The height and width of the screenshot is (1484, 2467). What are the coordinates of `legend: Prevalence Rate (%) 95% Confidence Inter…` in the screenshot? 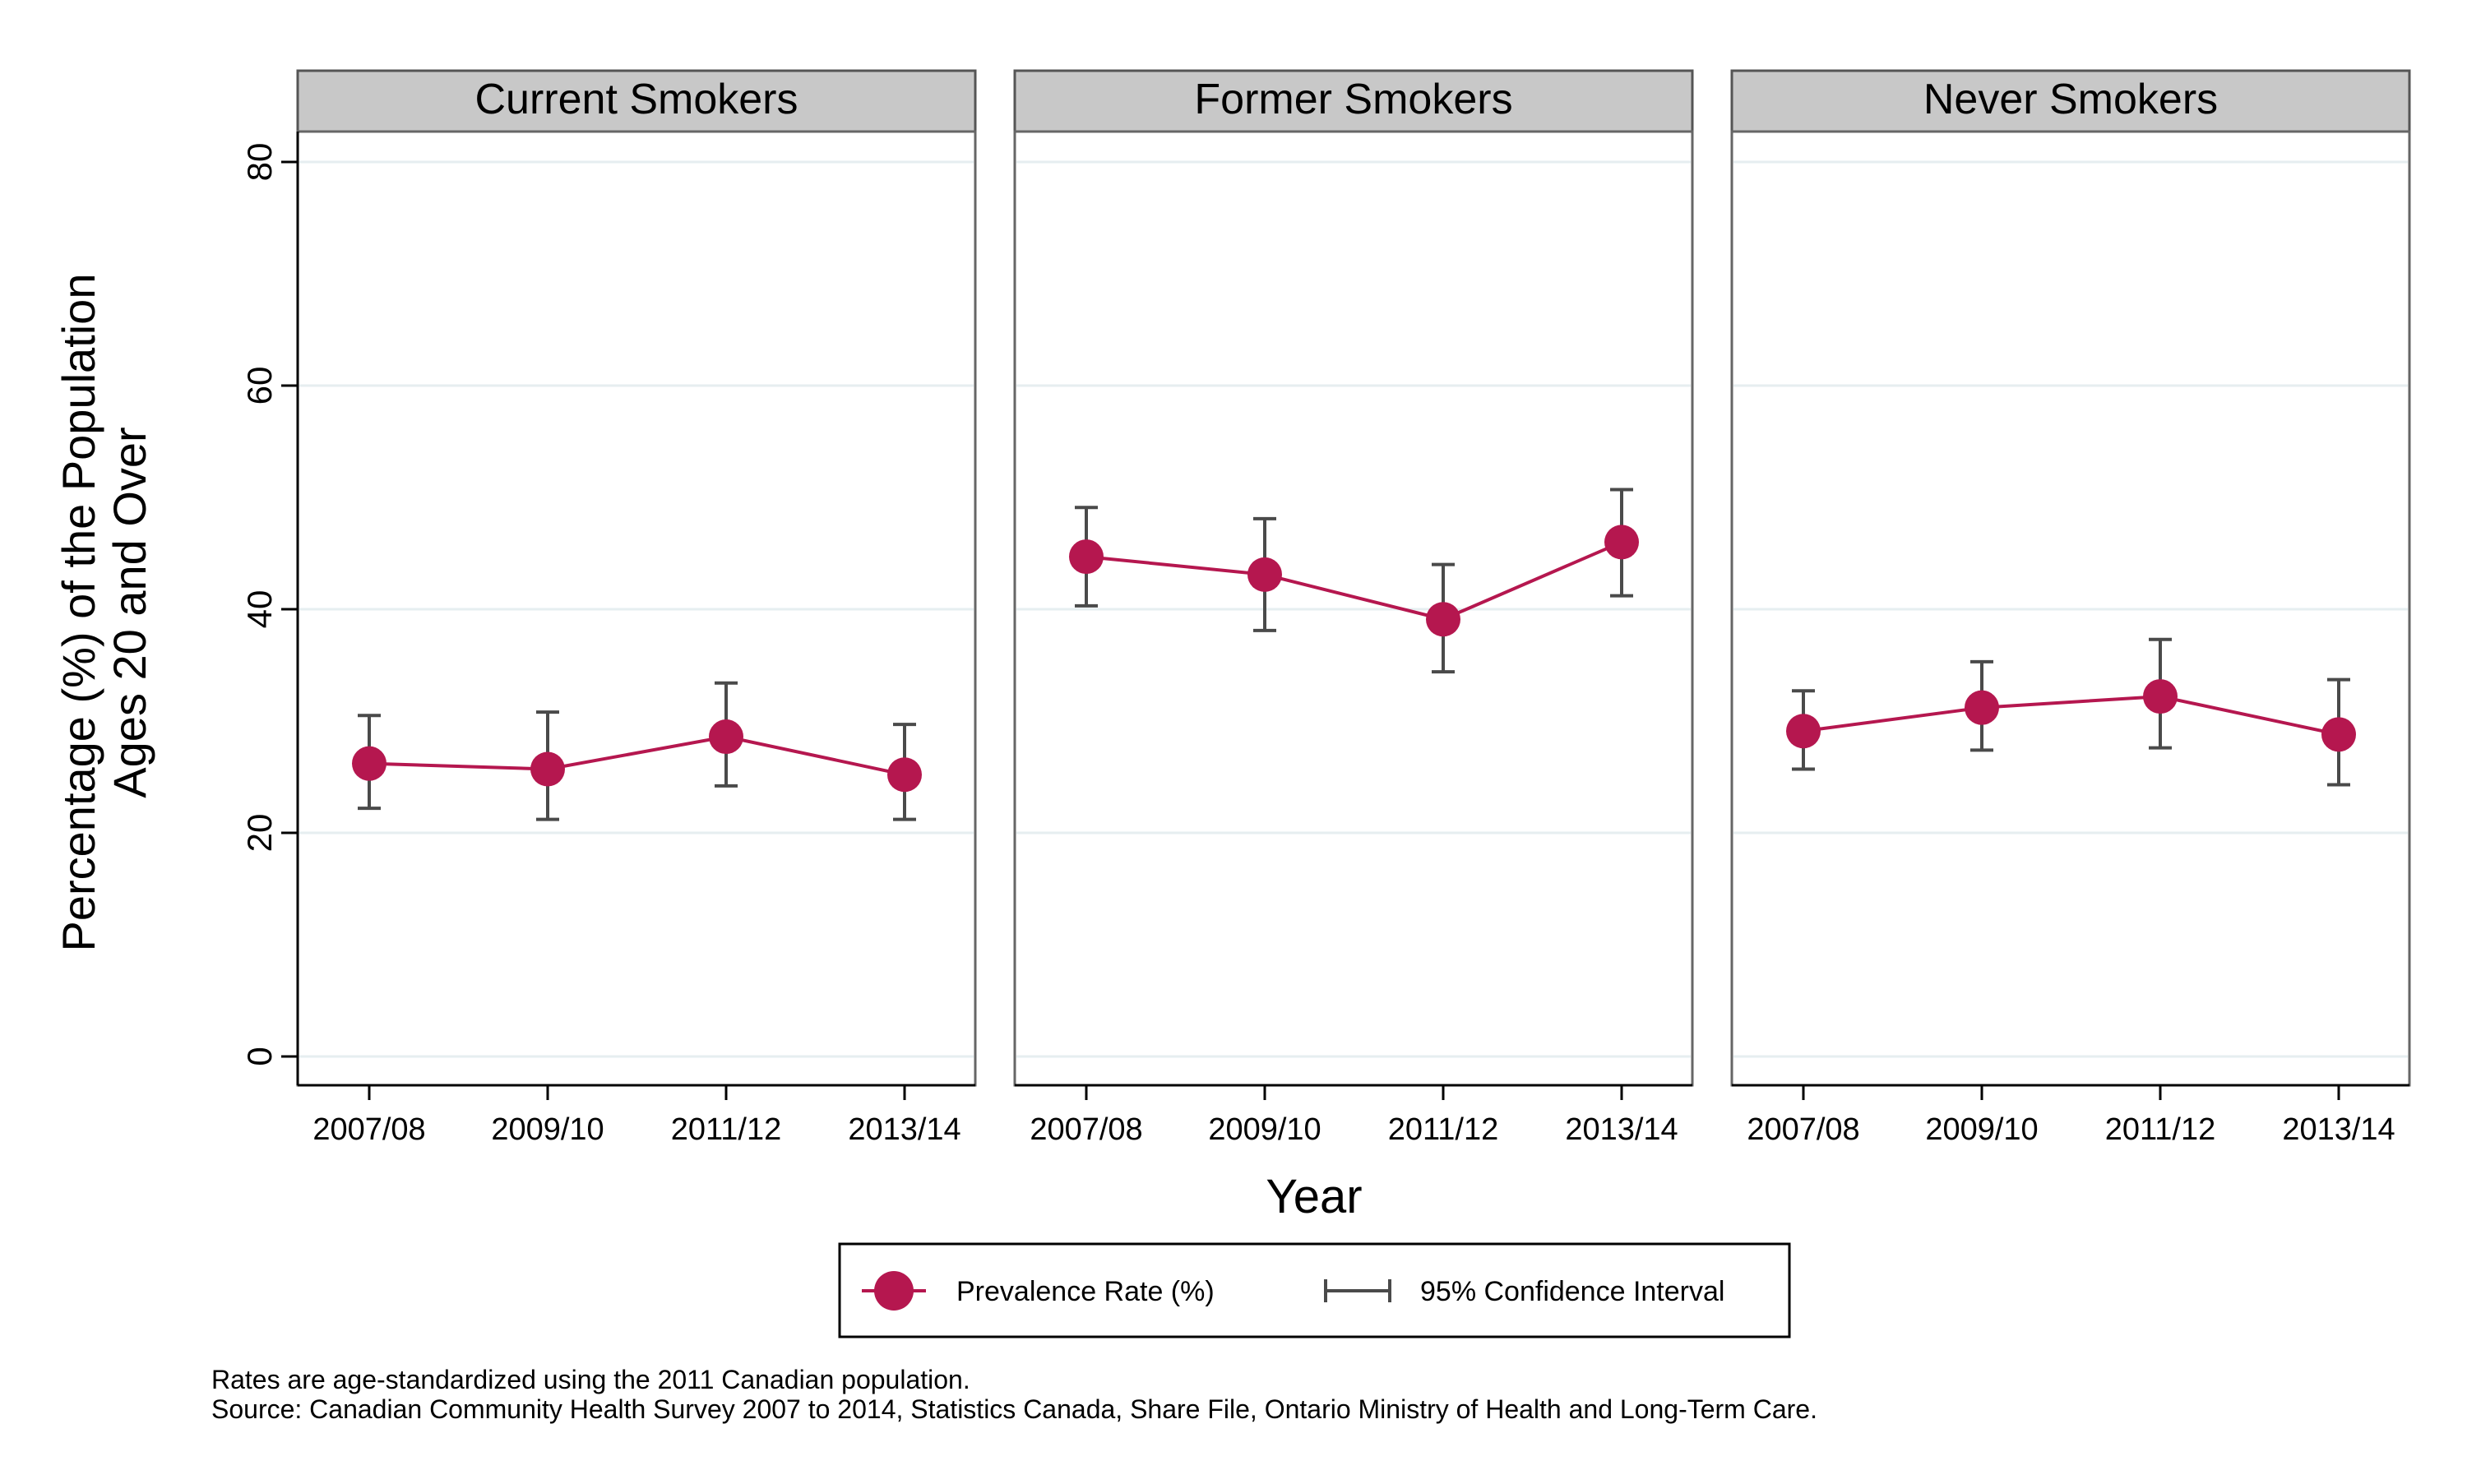 It's located at (1314, 1290).